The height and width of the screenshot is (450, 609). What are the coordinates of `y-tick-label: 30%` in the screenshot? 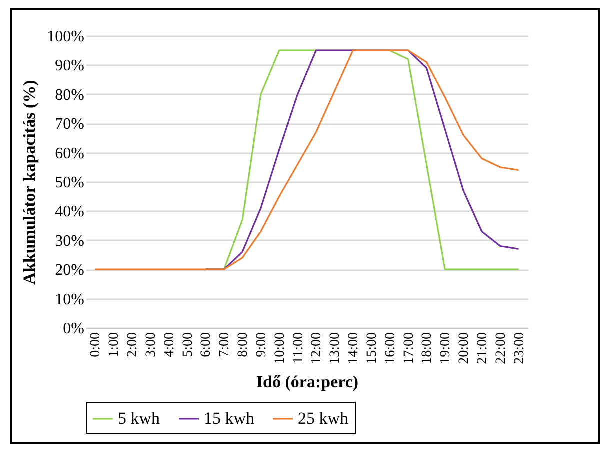 It's located at (69, 241).